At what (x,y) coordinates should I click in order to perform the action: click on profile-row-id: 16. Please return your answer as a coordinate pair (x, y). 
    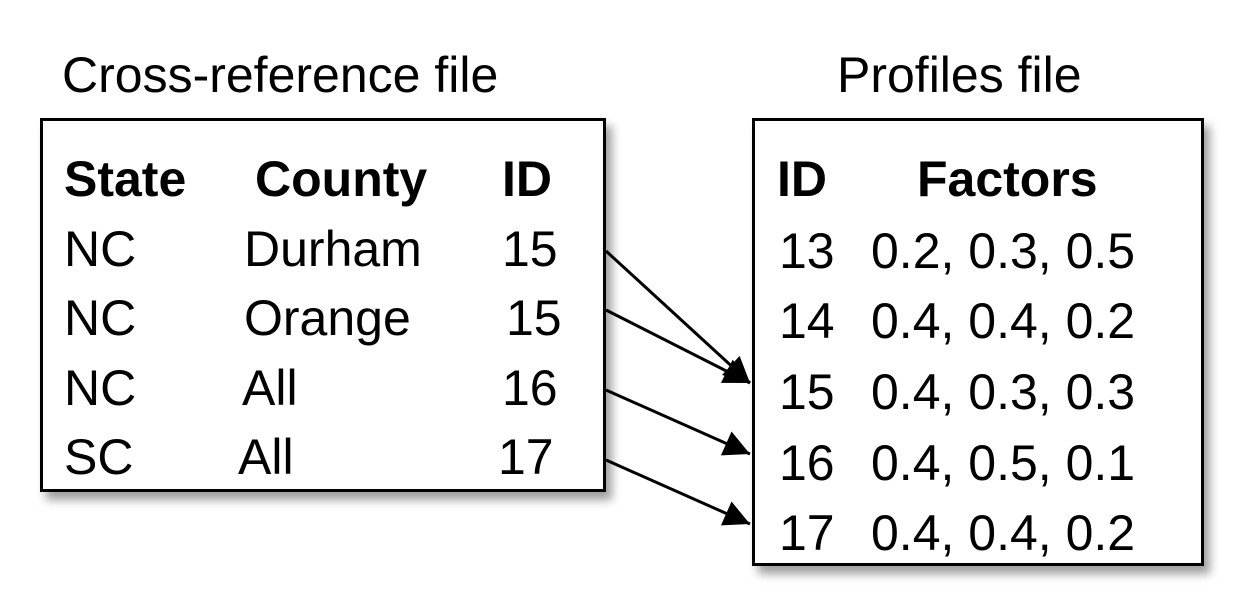
    Looking at the image, I should click on (807, 463).